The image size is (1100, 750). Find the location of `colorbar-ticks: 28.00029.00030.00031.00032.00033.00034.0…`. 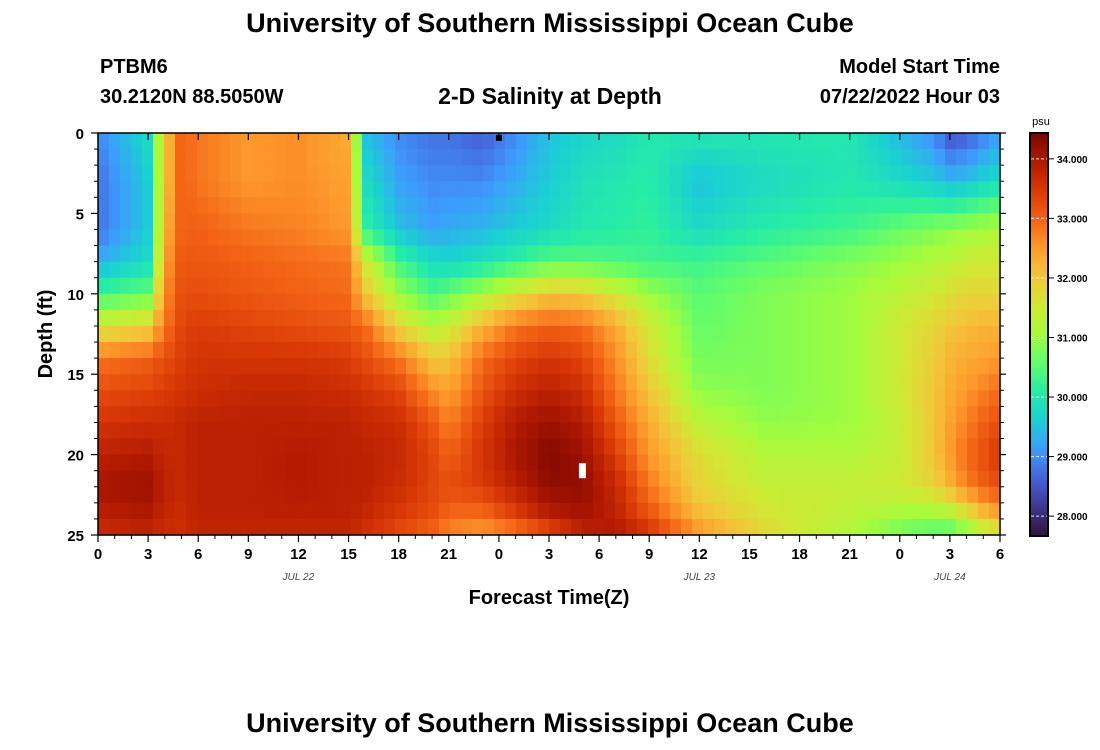

colorbar-ticks: 28.00029.00030.00031.00032.00033.00034.0… is located at coordinates (1059, 339).